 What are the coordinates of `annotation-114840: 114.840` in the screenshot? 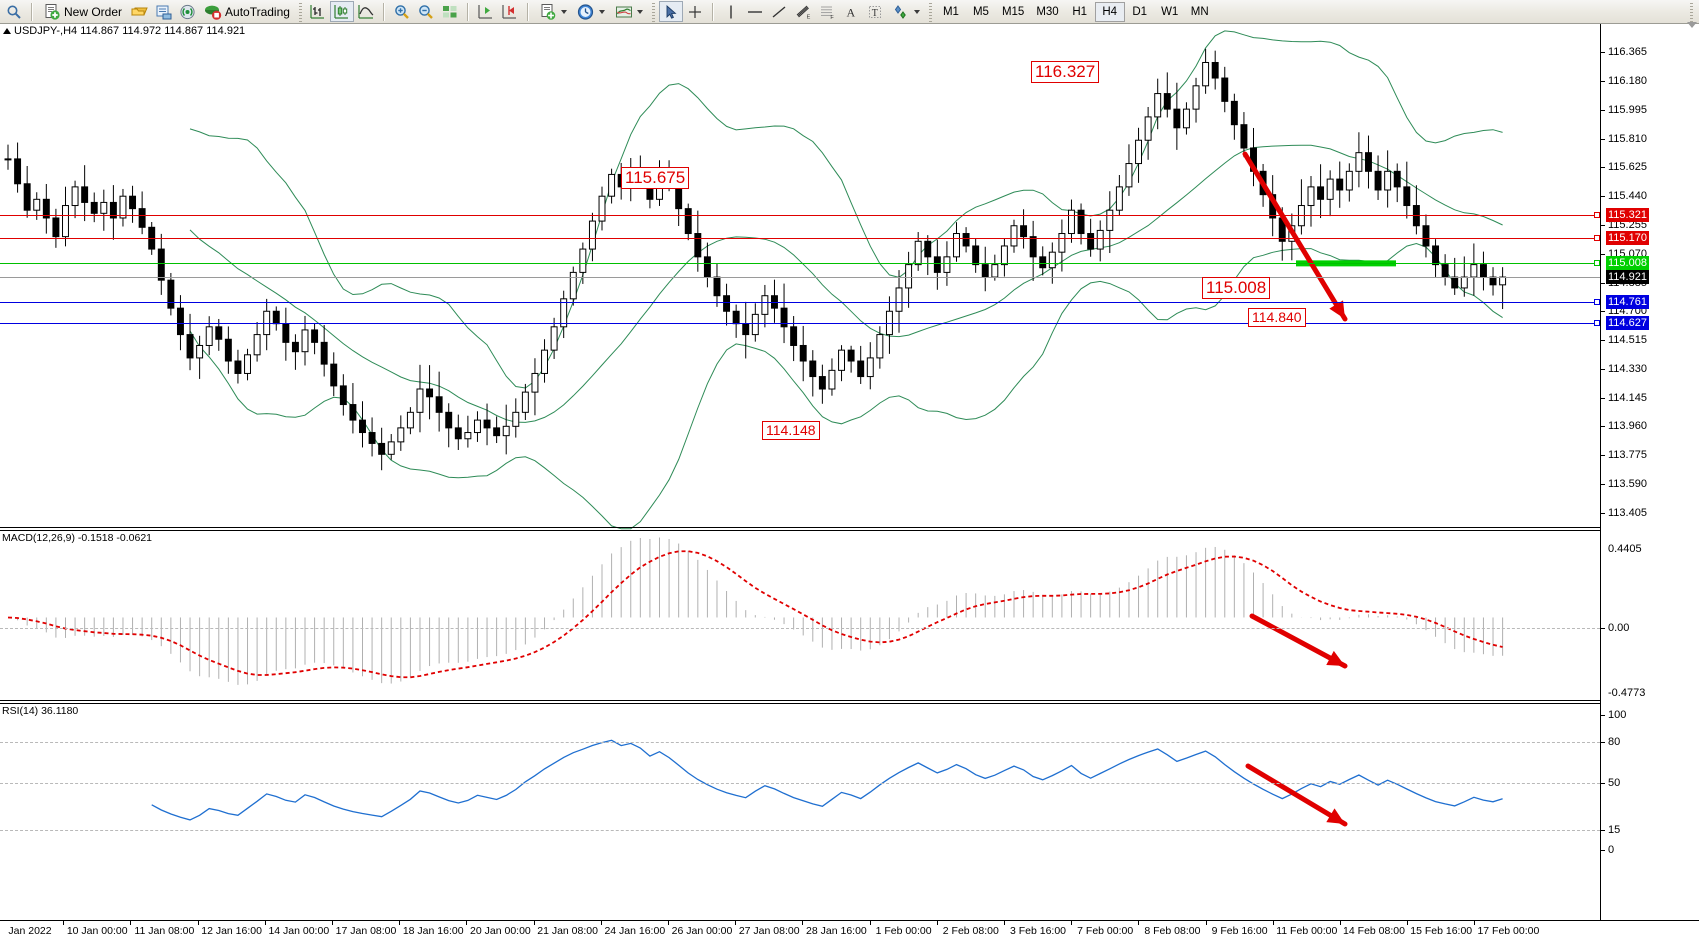 It's located at (1277, 317).